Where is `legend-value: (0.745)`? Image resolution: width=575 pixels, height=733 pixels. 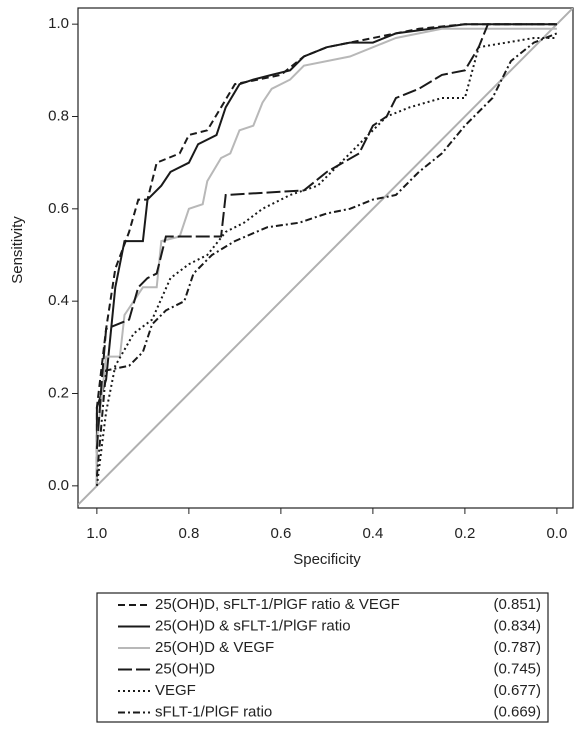
legend-value: (0.745) is located at coordinates (517, 668).